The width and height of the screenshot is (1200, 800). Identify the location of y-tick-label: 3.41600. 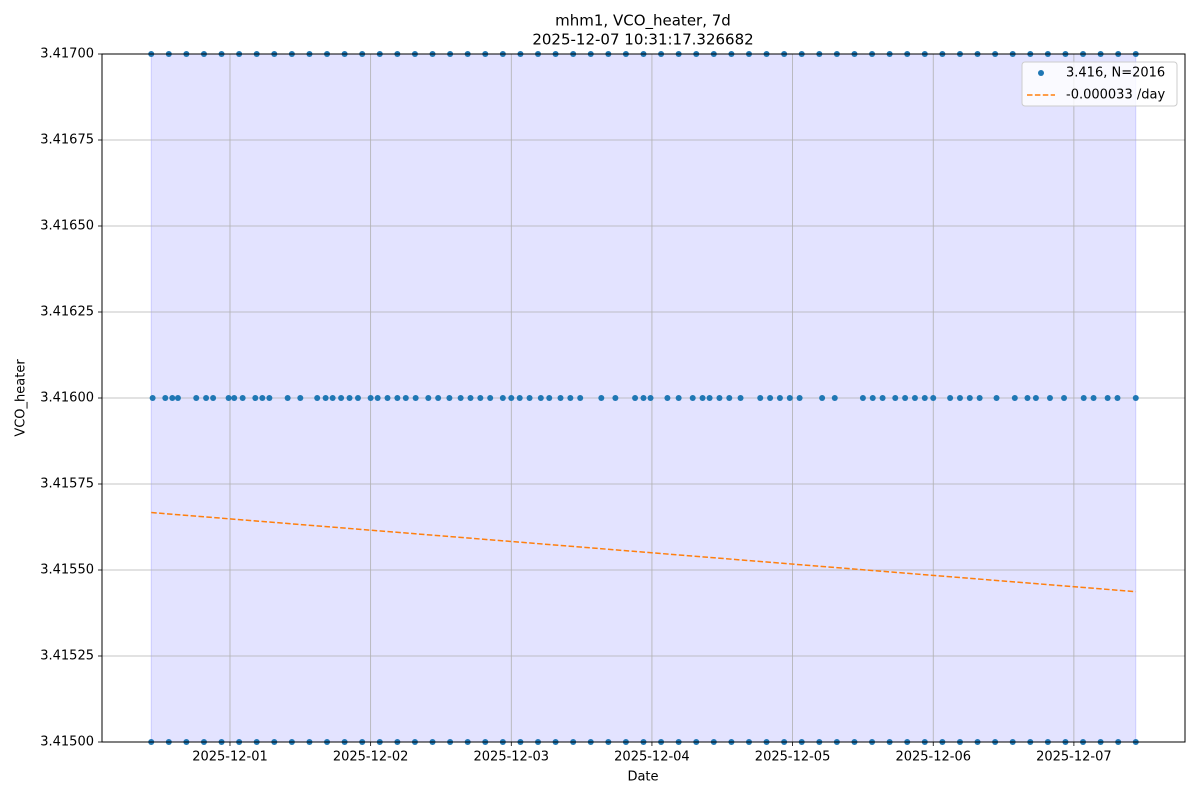
(67, 398).